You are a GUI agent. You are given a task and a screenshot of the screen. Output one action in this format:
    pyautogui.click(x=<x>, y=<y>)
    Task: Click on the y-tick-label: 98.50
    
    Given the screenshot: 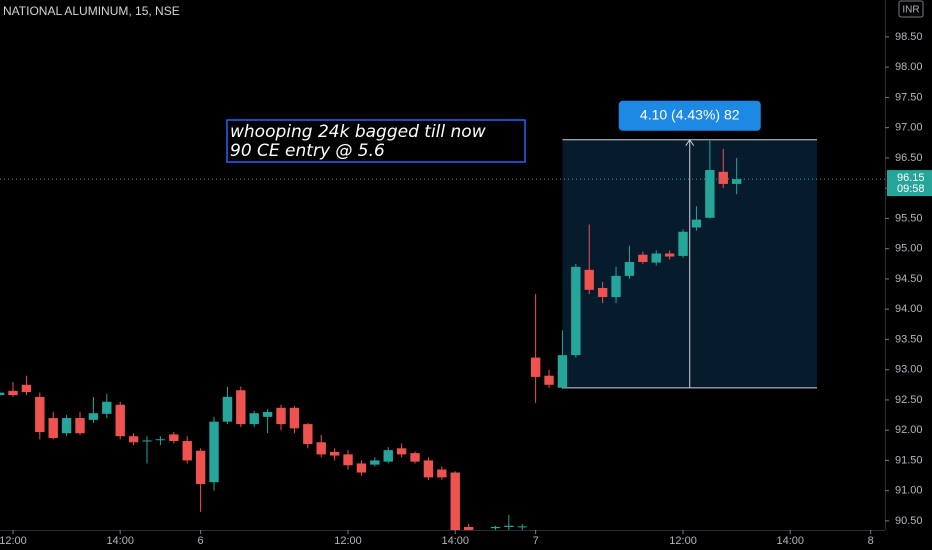 What is the action you would take?
    pyautogui.click(x=909, y=37)
    